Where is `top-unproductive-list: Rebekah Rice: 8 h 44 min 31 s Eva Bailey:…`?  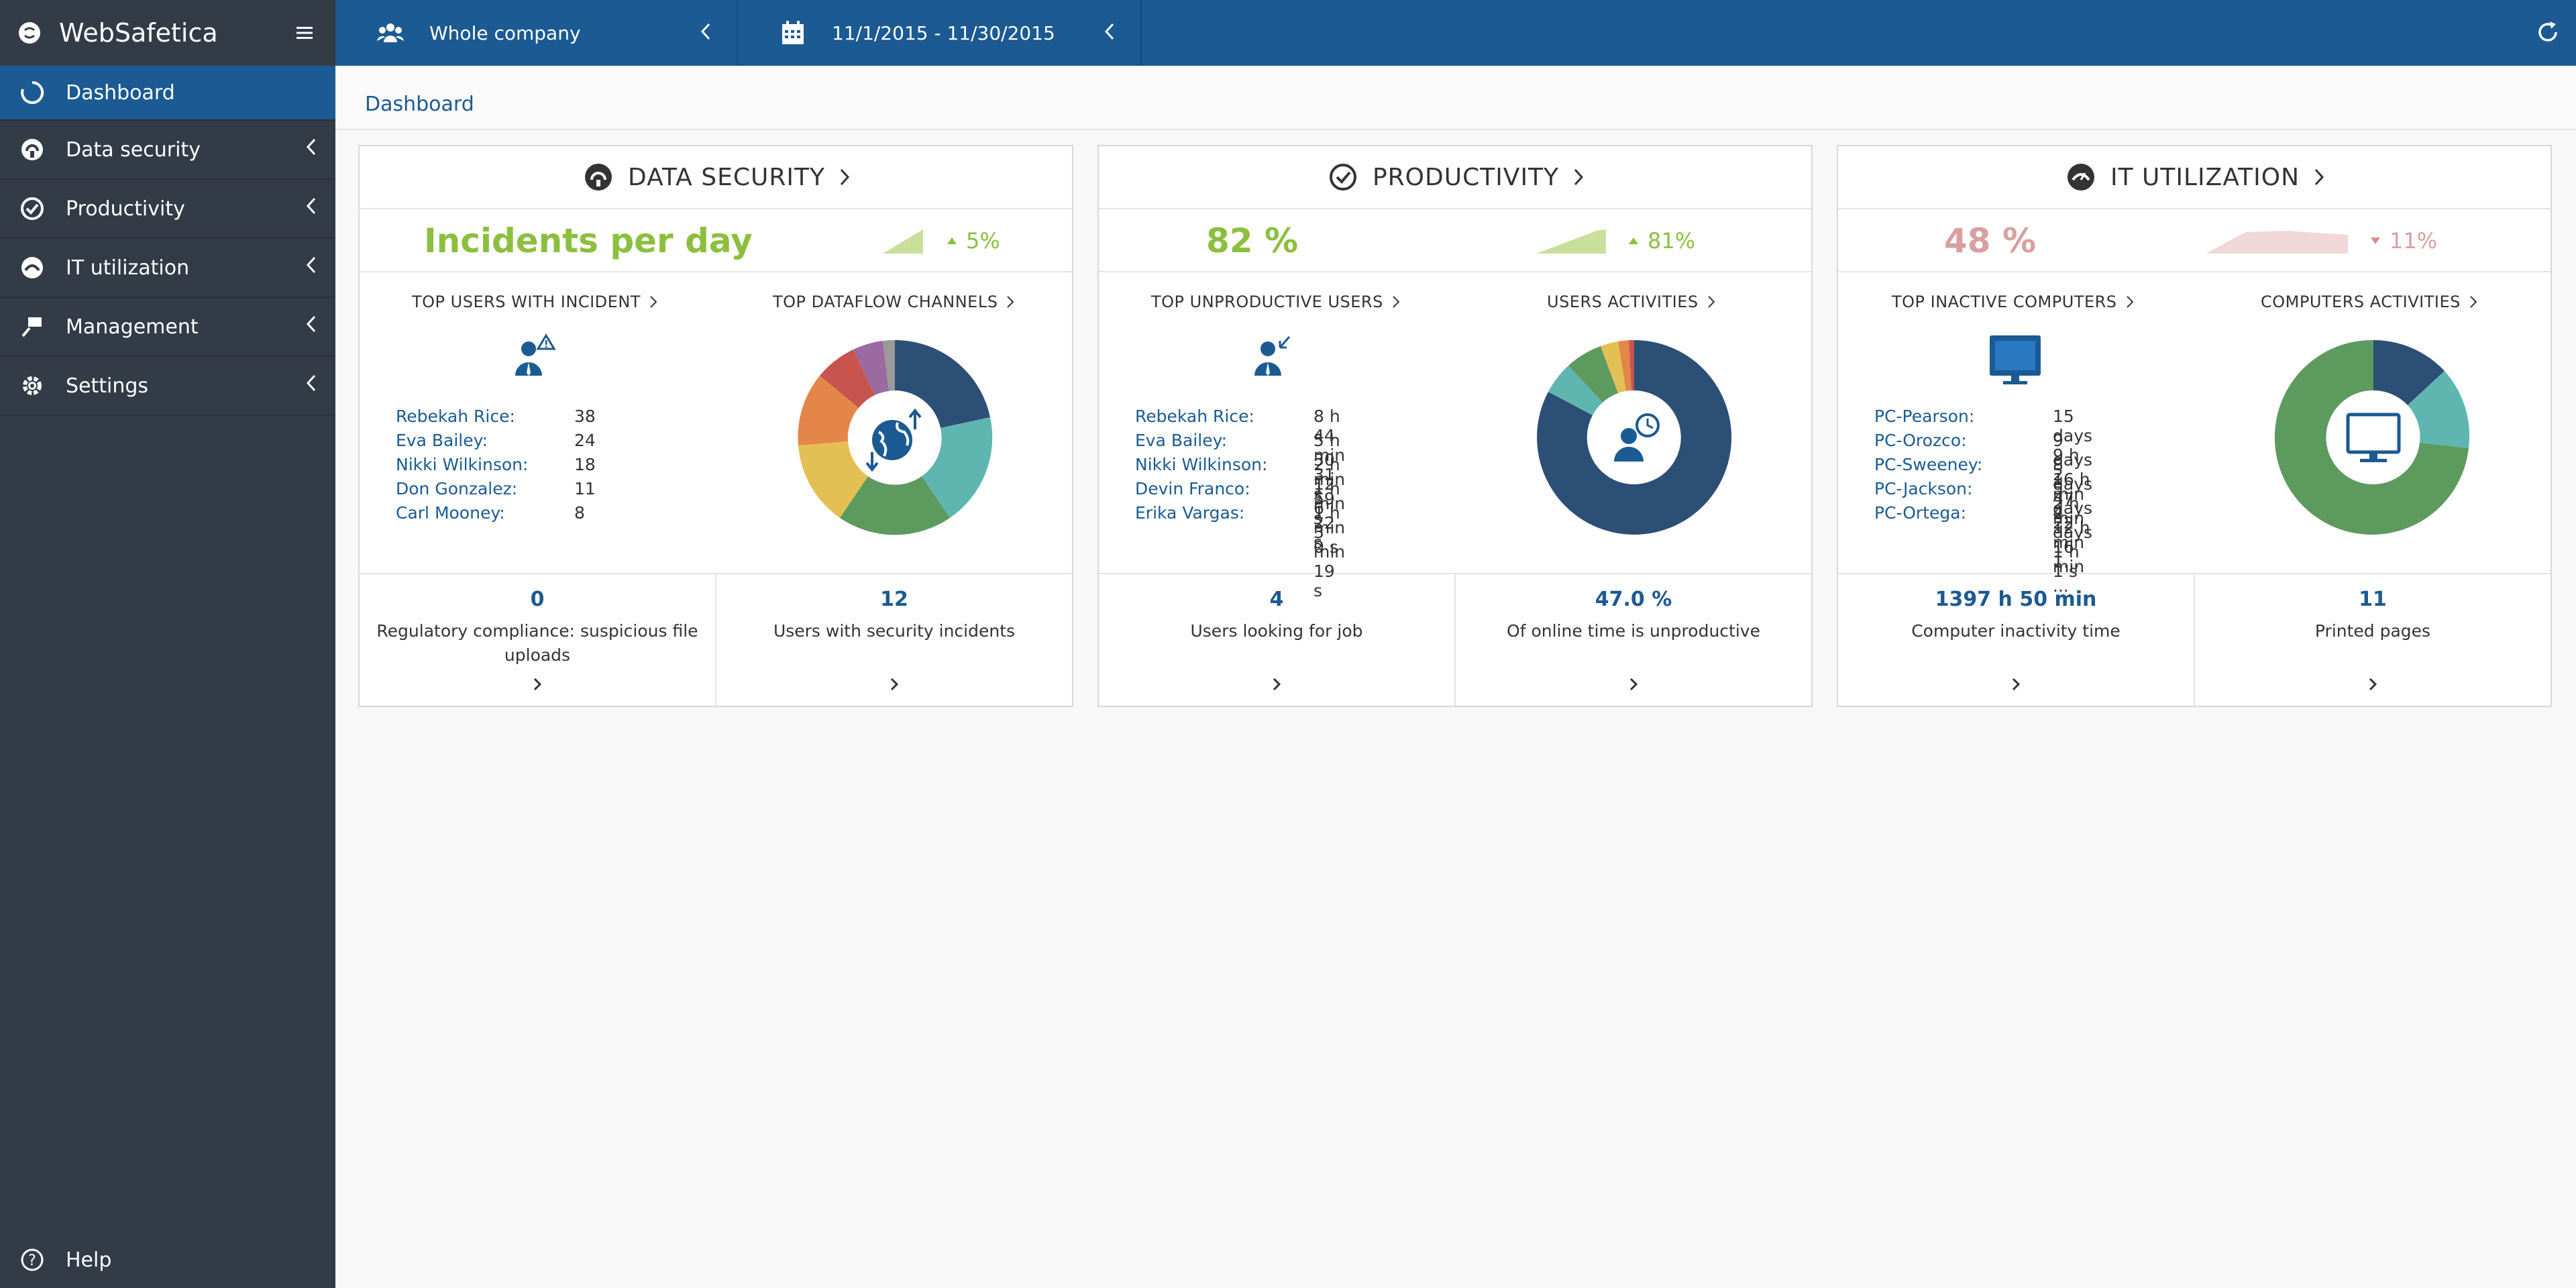 top-unproductive-list: Rebekah Rice: 8 h 44 min 31 s Eva Bailey:… is located at coordinates (1240, 503).